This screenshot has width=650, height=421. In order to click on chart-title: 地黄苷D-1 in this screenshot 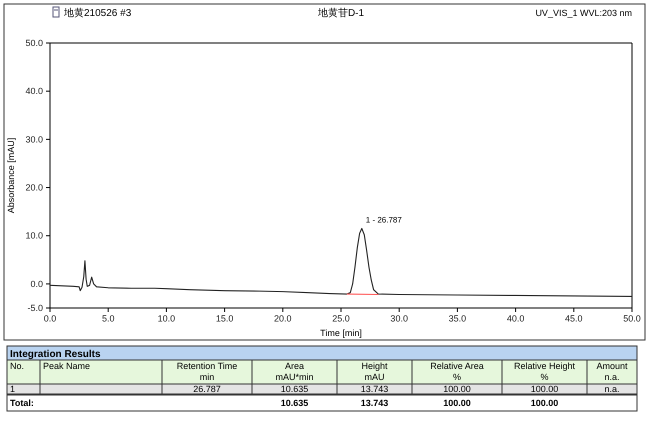, I will do `click(340, 13)`.